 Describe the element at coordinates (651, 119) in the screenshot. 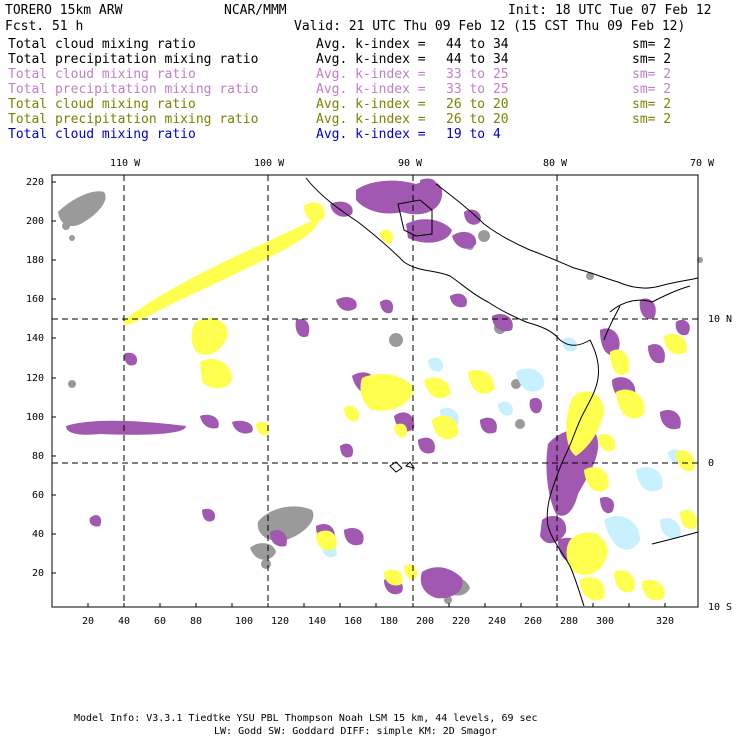

I see `legend-sm-6: sm= 2` at that location.